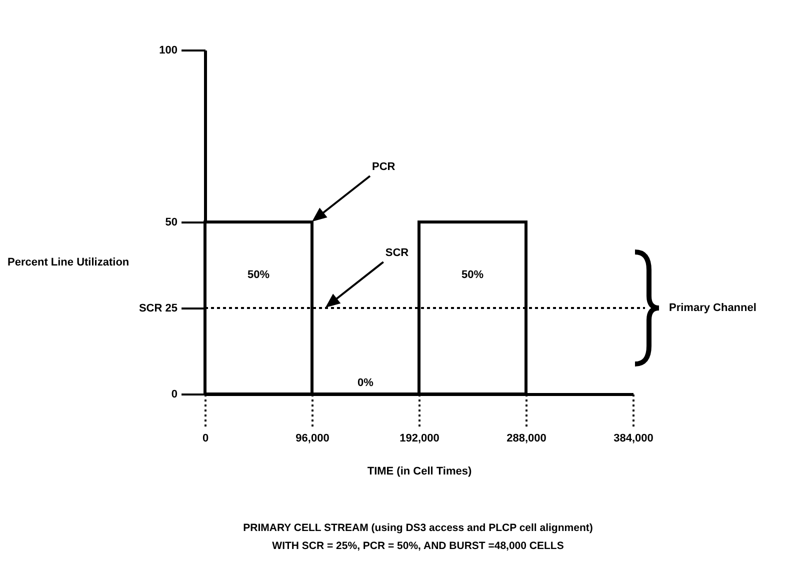 This screenshot has height=567, width=806. What do you see at coordinates (526, 438) in the screenshot?
I see `x-tick-label: 288,000` at bounding box center [526, 438].